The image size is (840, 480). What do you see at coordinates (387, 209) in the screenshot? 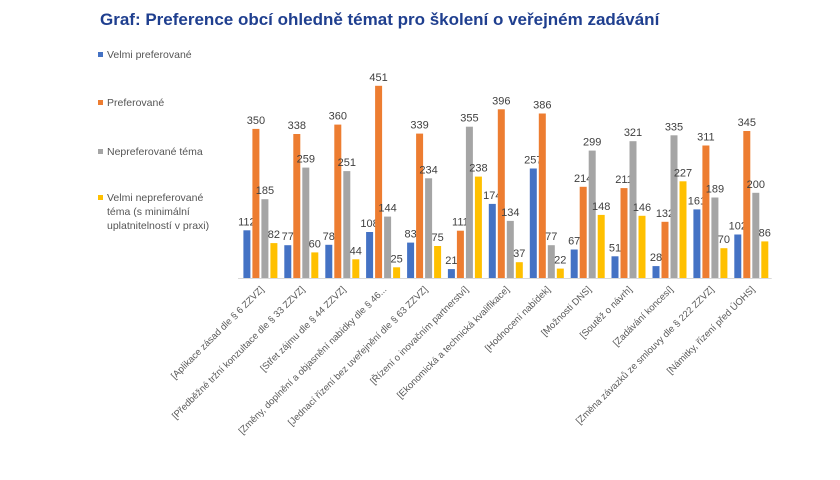
I see `data-label: 144` at bounding box center [387, 209].